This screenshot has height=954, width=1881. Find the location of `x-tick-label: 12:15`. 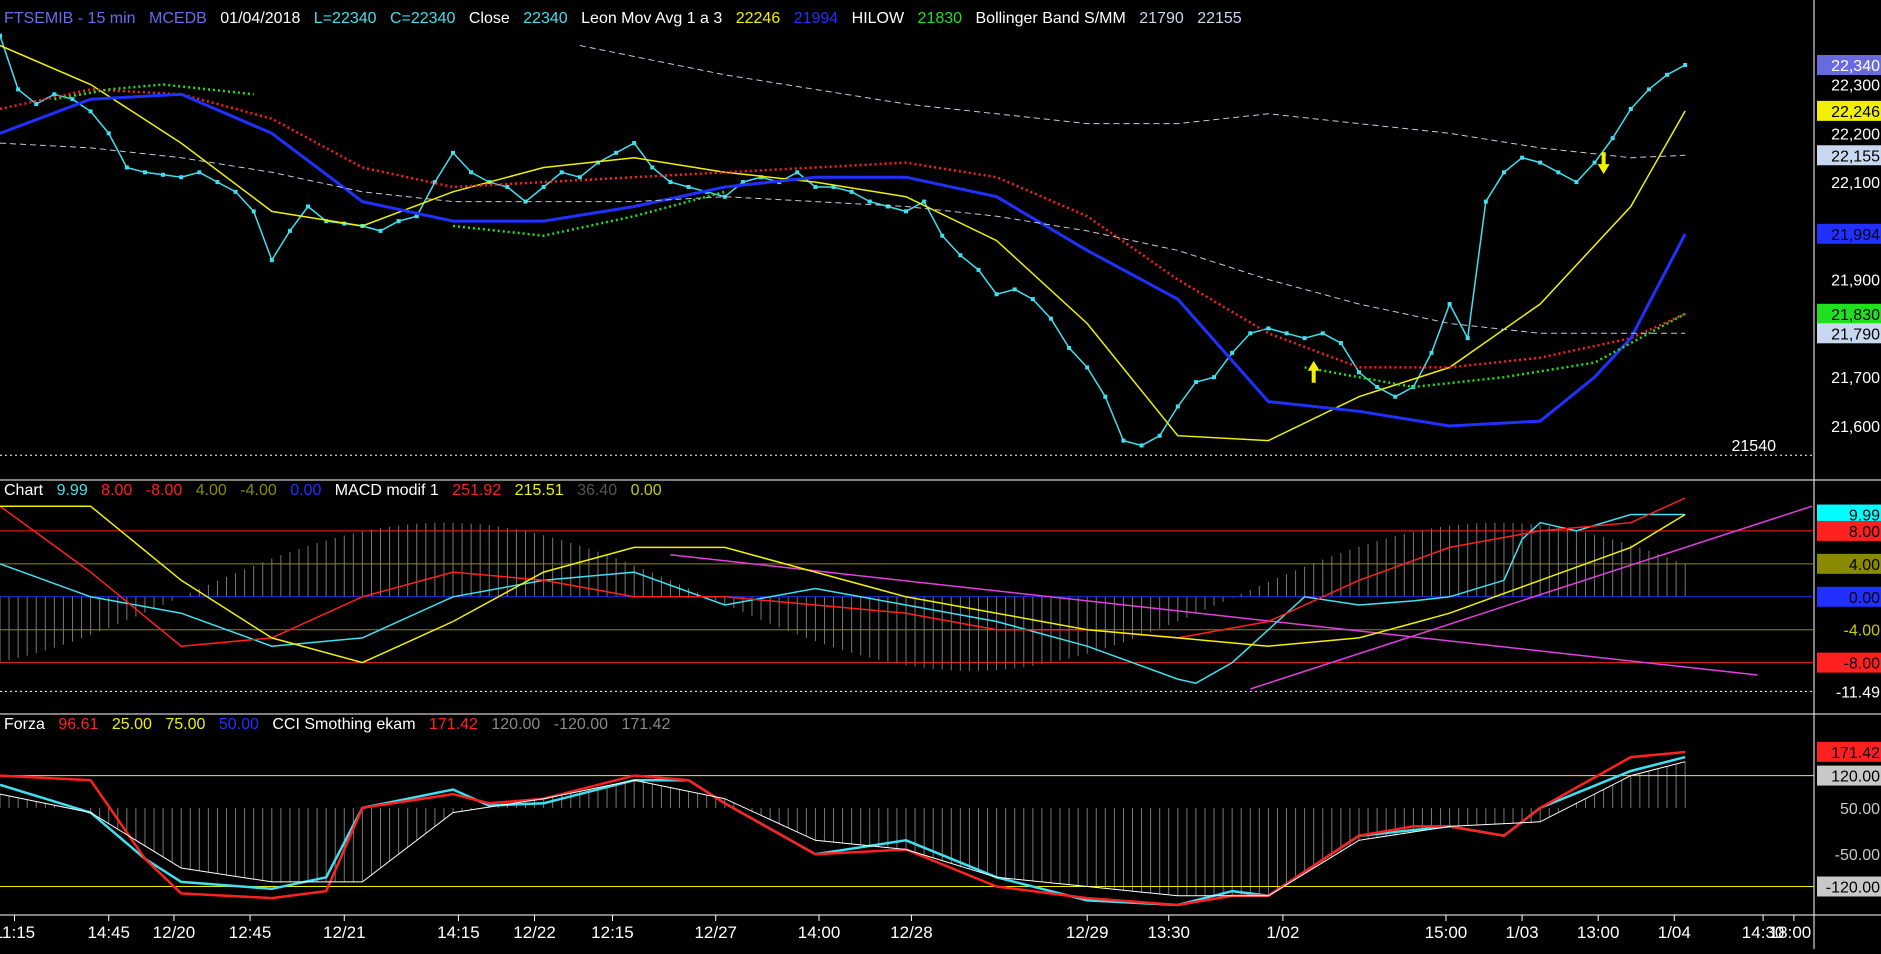

x-tick-label: 12:15 is located at coordinates (612, 932).